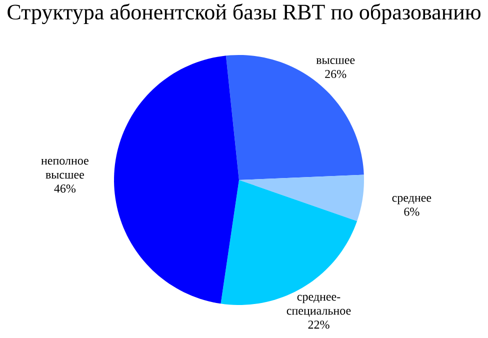 The height and width of the screenshot is (338, 488). What do you see at coordinates (64, 168) in the screenshot?
I see `slice-label: неполное высшее` at bounding box center [64, 168].